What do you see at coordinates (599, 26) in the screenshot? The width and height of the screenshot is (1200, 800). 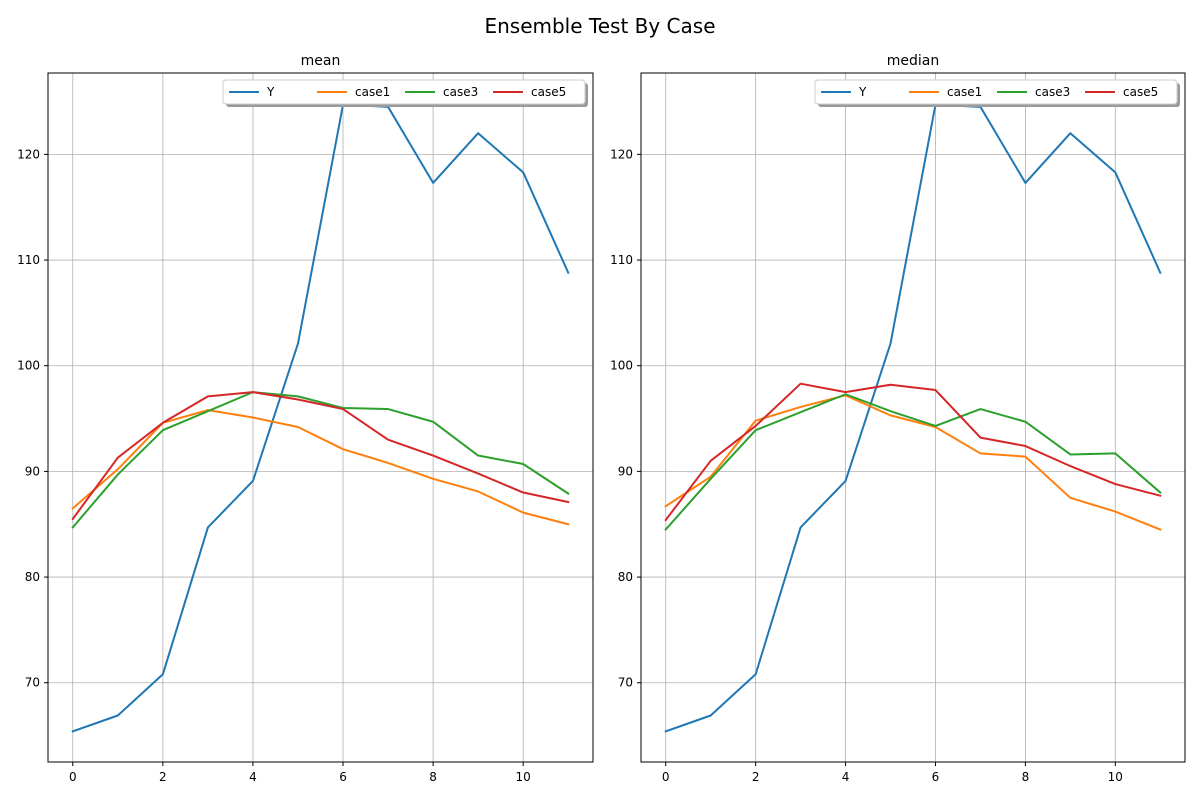 I see `figure-suptitle: Ensemble Test By Case` at bounding box center [599, 26].